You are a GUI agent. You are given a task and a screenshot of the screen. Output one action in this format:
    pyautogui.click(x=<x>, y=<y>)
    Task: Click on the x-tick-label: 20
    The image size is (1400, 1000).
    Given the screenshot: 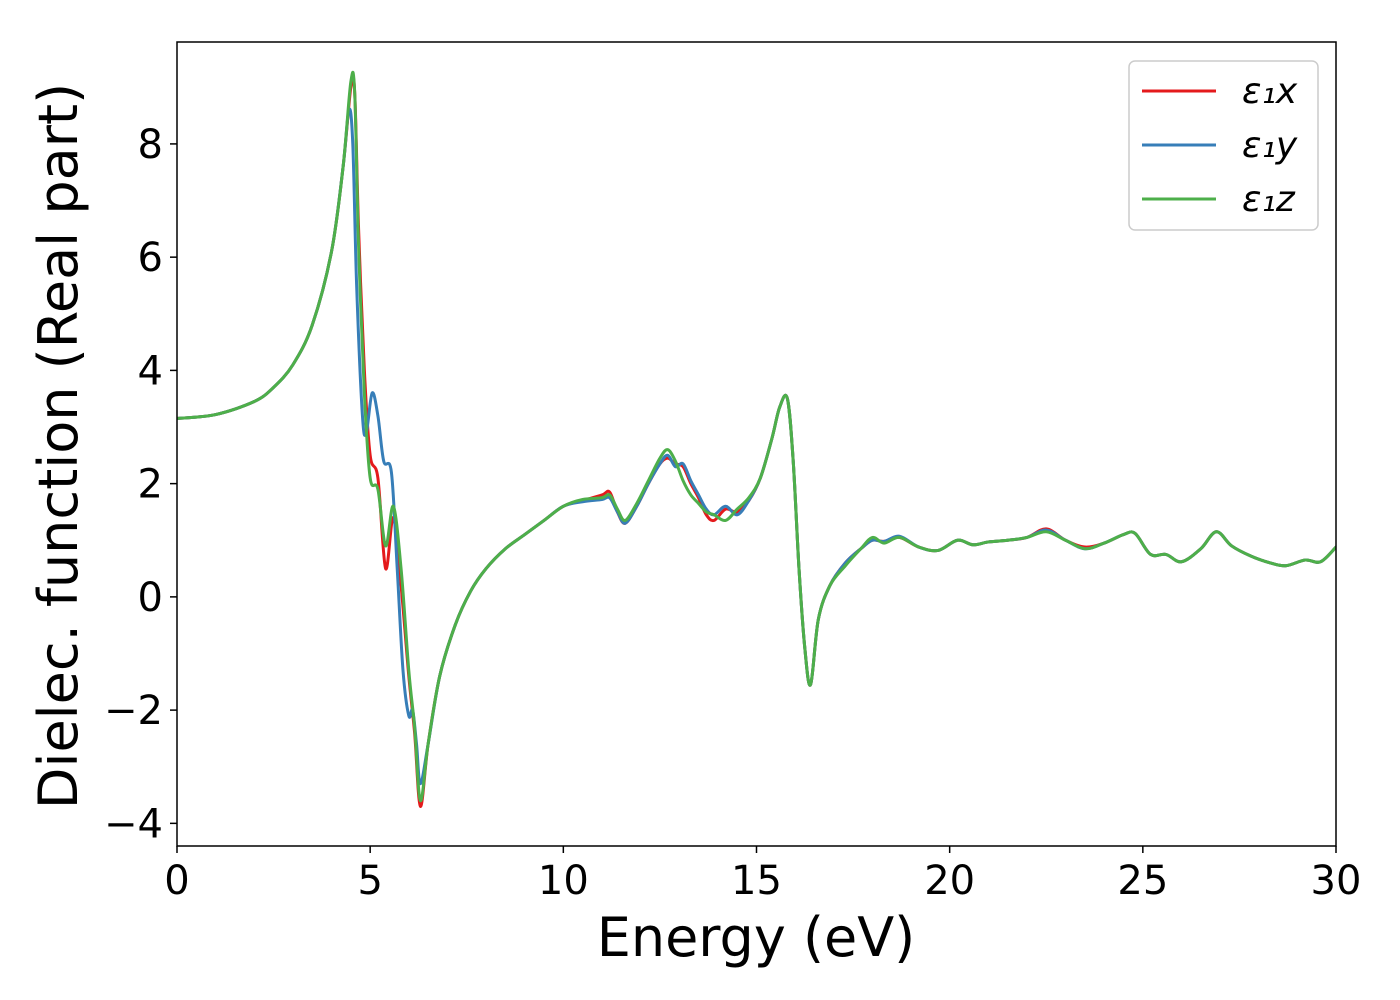 What is the action you would take?
    pyautogui.click(x=949, y=881)
    